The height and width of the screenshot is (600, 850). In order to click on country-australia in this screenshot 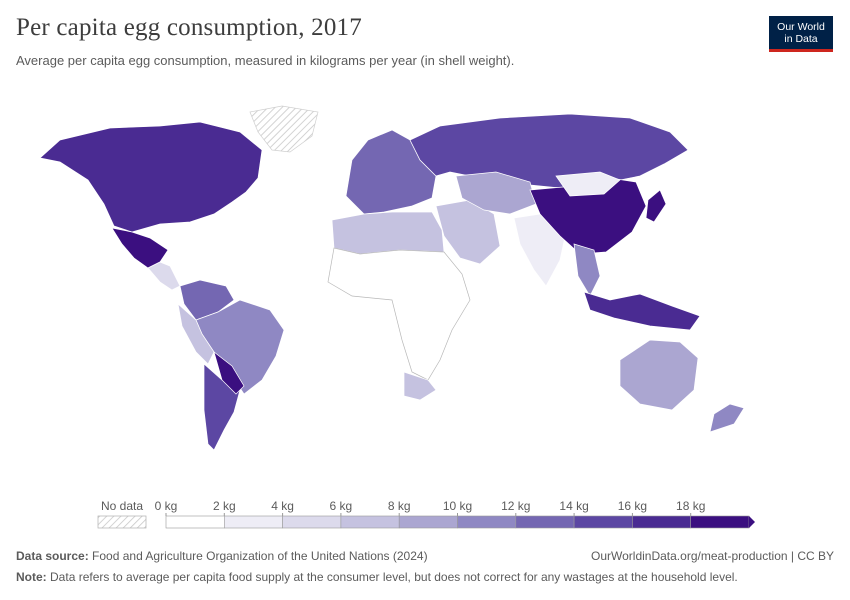, I will do `click(659, 375)`.